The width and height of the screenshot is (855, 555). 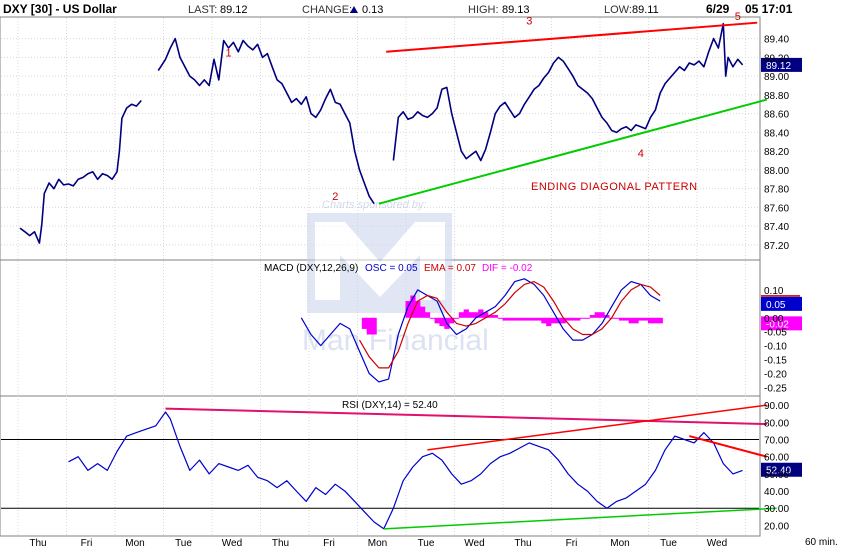 What do you see at coordinates (776, 526) in the screenshot?
I see `rsi-y-tick-label: 20.00` at bounding box center [776, 526].